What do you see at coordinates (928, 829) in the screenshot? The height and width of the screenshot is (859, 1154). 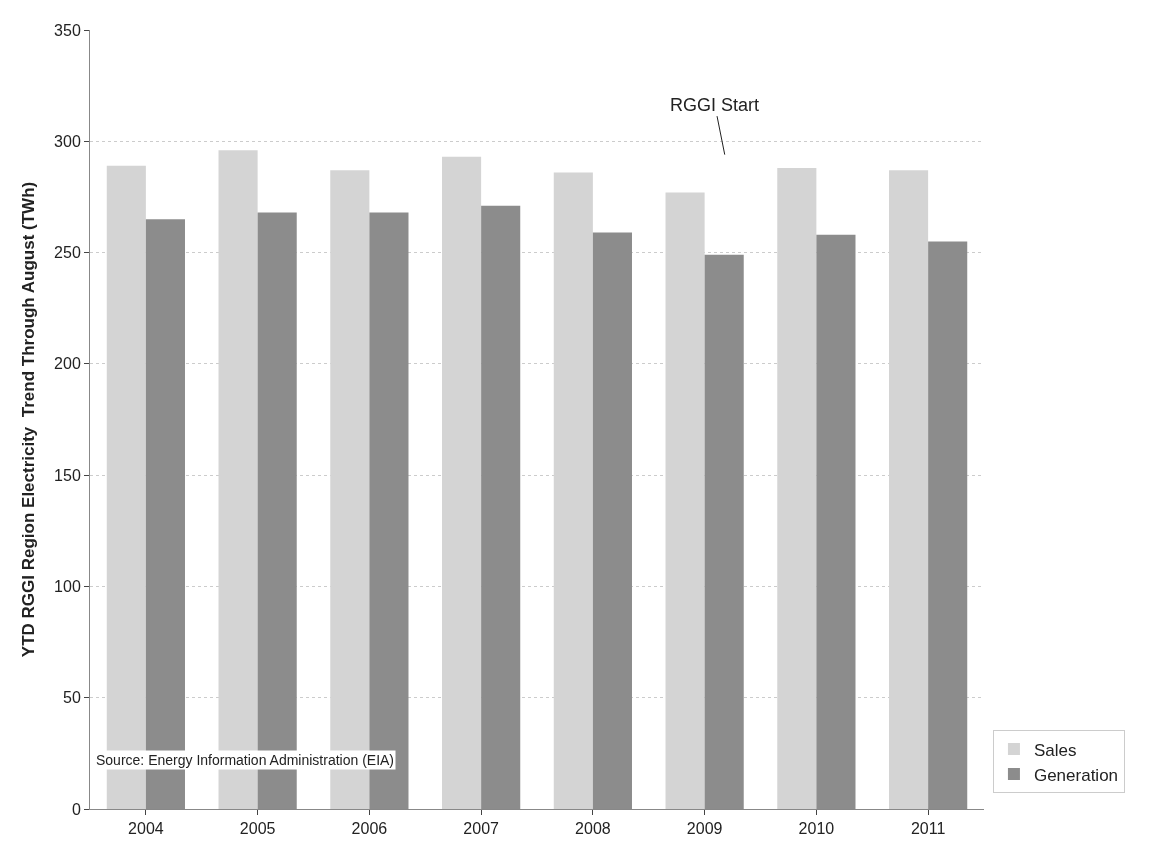 I see `x-tick-label: 2011` at bounding box center [928, 829].